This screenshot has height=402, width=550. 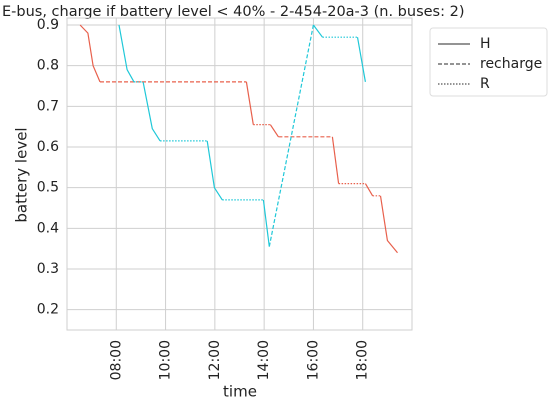 I want to click on x-tick-label: 18:00, so click(x=363, y=360).